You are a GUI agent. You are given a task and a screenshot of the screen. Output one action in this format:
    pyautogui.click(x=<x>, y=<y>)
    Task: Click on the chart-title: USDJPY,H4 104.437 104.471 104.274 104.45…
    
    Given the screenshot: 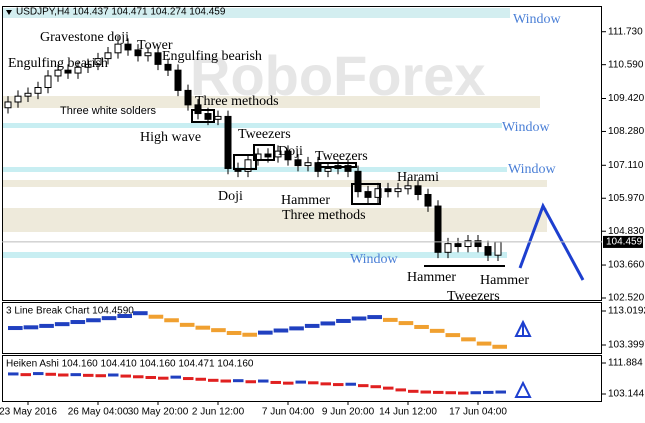 What is the action you would take?
    pyautogui.click(x=121, y=12)
    